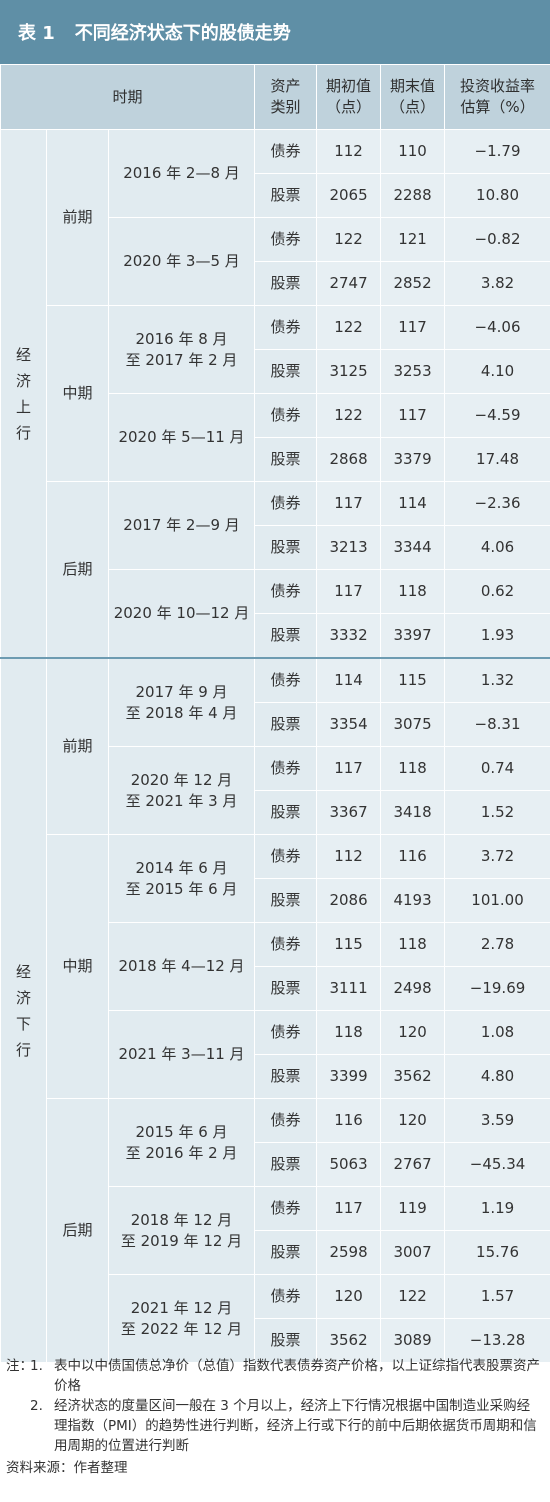 The width and height of the screenshot is (550, 1502). What do you see at coordinates (413, 1164) in the screenshot?
I see `end-value-cell: 2767` at bounding box center [413, 1164].